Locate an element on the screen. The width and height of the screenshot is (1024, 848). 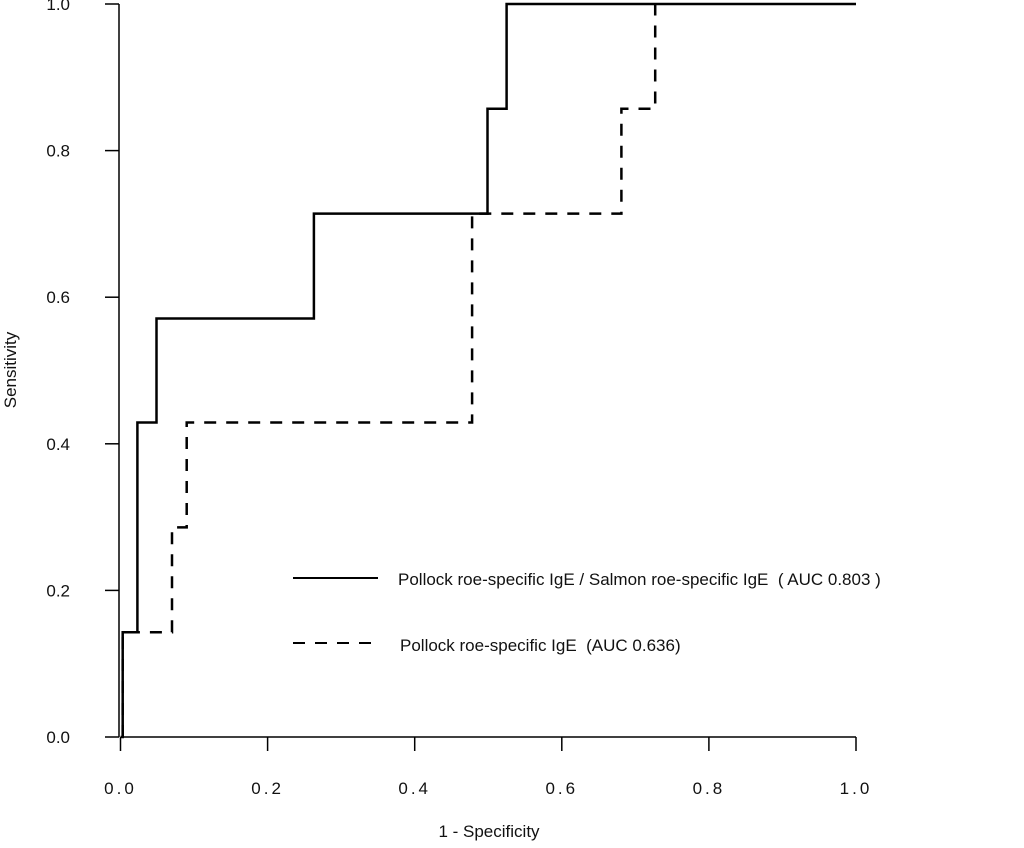
y-tick-label: 0.0 is located at coordinates (58, 737).